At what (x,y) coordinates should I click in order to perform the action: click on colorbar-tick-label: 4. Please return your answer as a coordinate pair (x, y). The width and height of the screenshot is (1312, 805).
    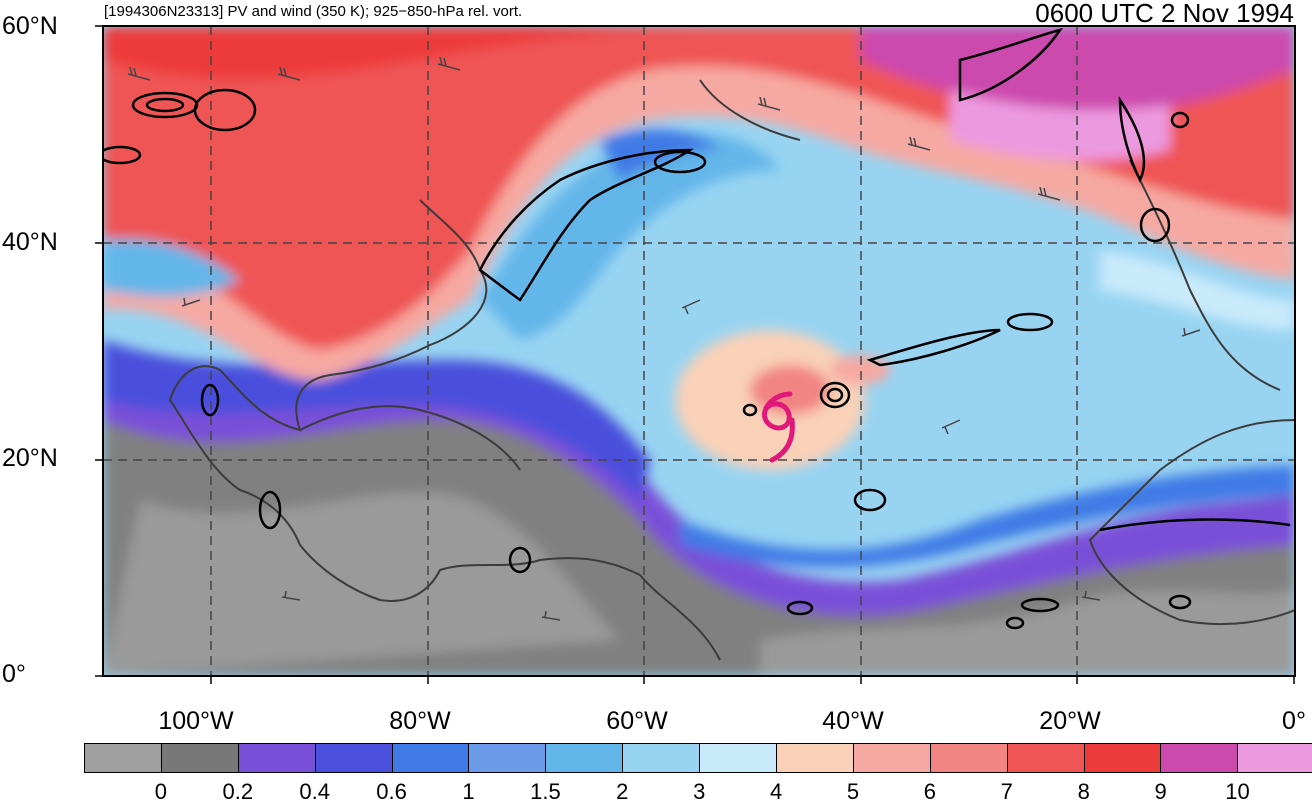
    Looking at the image, I should click on (776, 791).